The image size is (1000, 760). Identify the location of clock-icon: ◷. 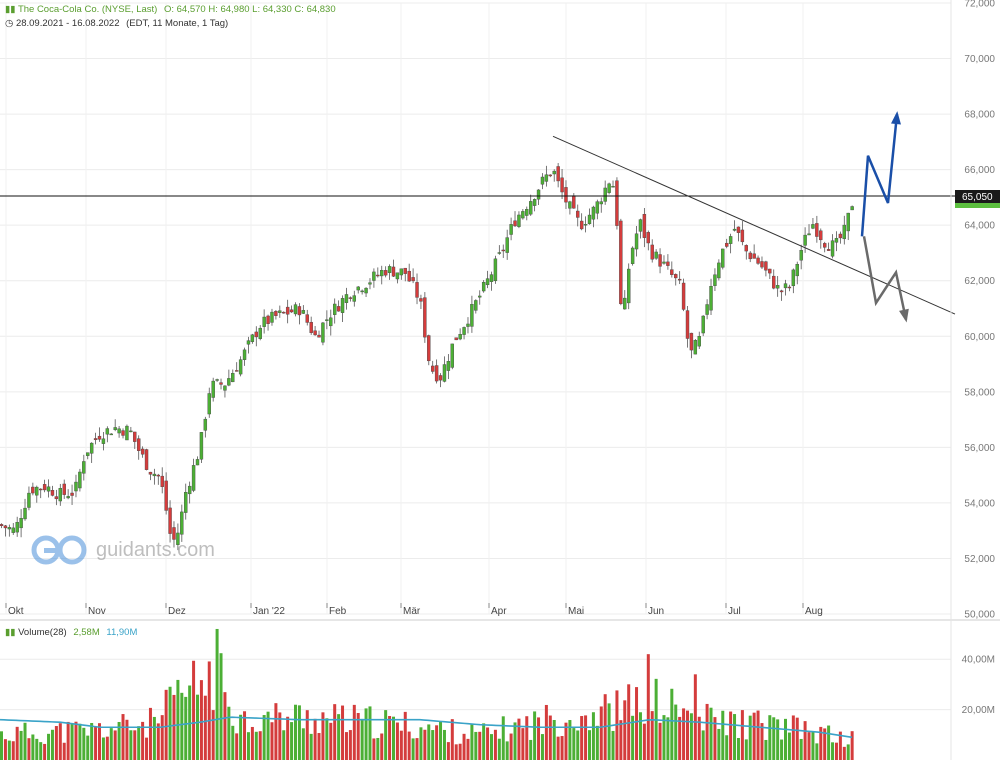
(9, 23).